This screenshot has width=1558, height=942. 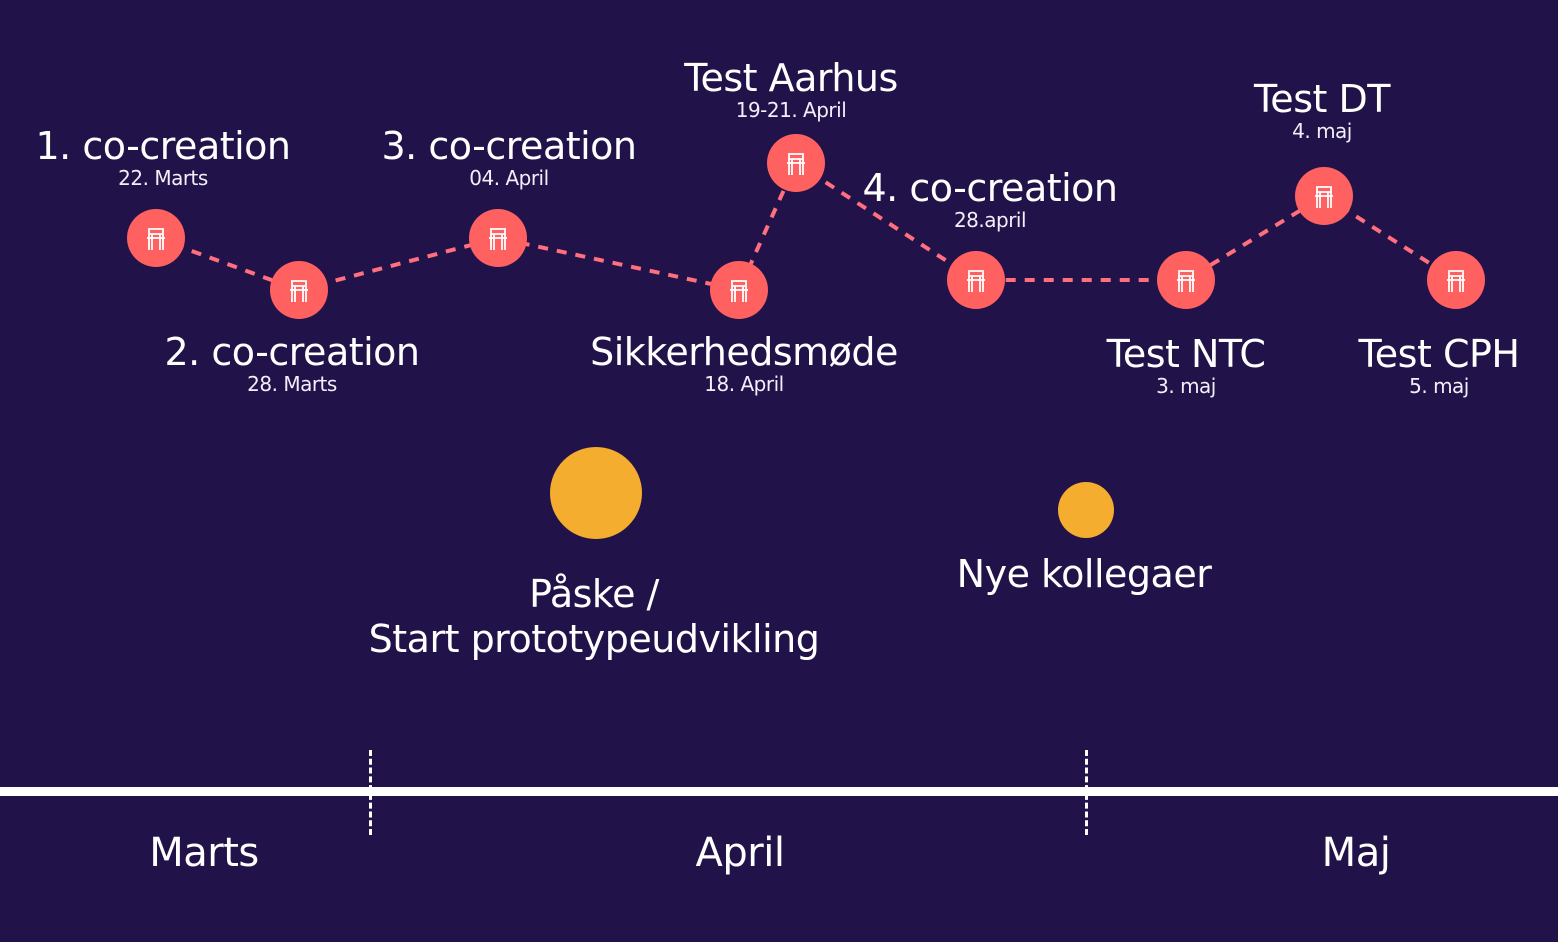 I want to click on milestone-label-9: Test CPH 5. maj, so click(x=1439, y=365).